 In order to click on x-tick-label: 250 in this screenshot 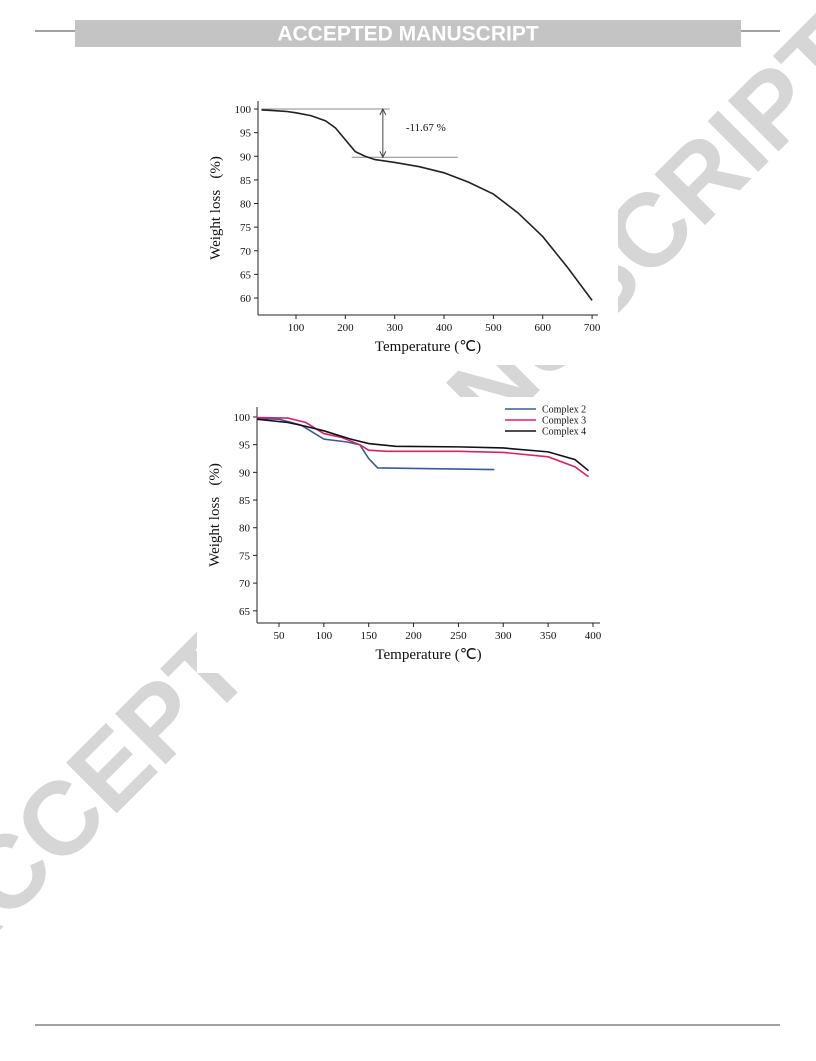, I will do `click(458, 636)`.